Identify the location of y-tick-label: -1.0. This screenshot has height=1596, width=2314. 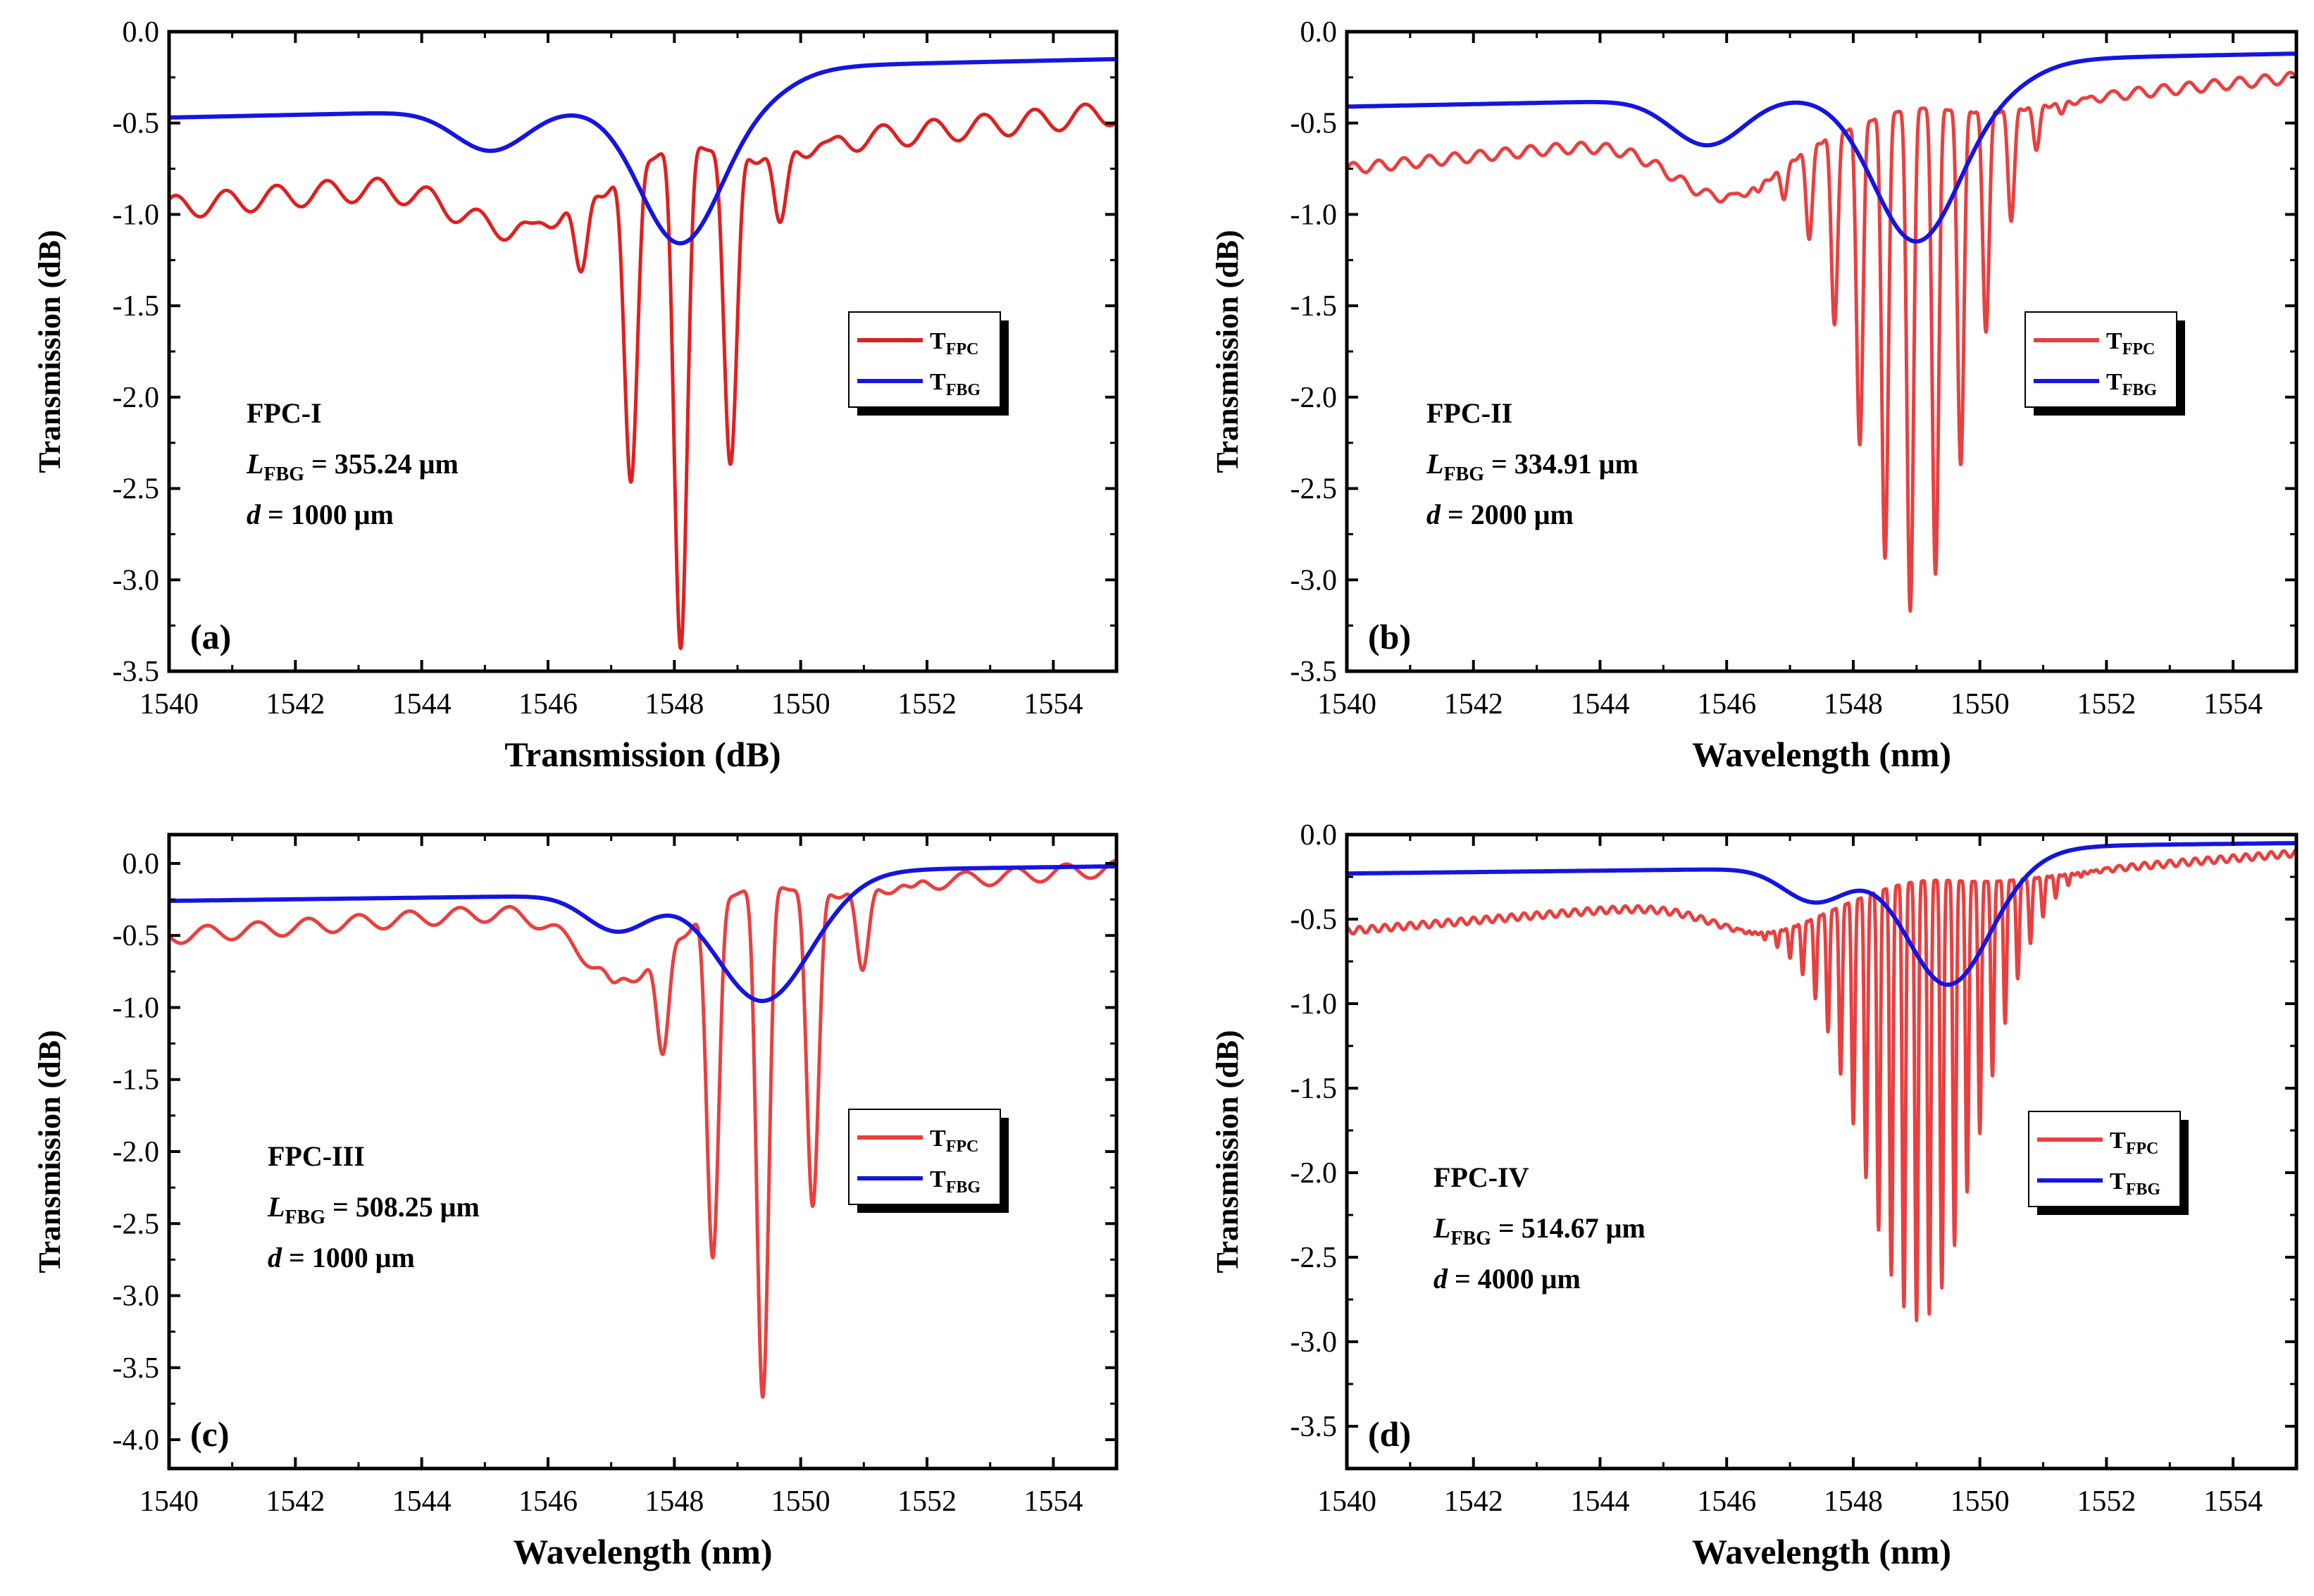
(136, 1008).